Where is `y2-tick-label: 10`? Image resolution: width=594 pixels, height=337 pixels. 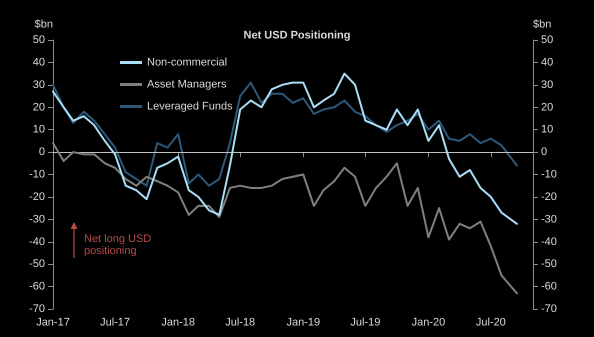
y2-tick-label: 10 is located at coordinates (547, 130).